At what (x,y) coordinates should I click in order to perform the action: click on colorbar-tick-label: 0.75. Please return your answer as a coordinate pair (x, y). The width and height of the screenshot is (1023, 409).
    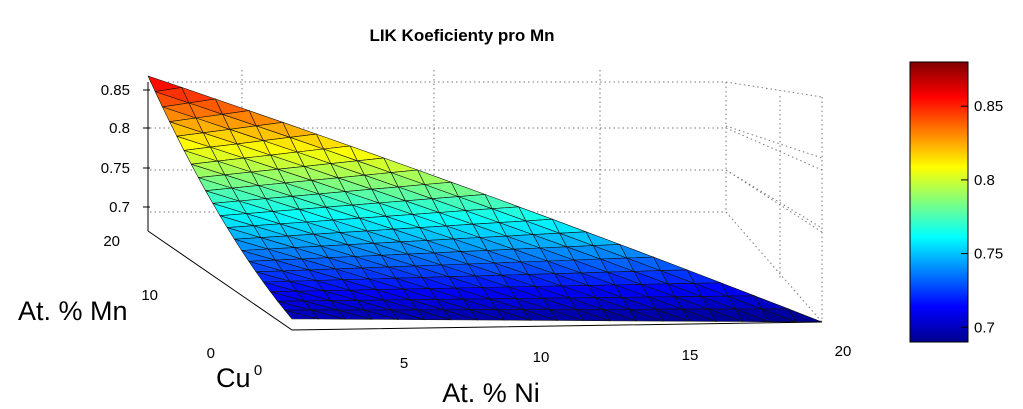
    Looking at the image, I should click on (988, 254).